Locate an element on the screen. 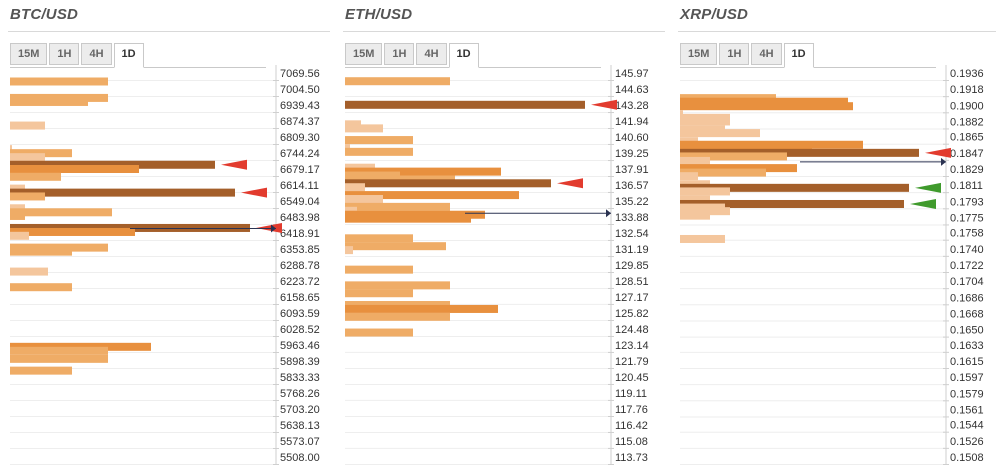 This screenshot has height=469, width=998. level-label: 0.1615 is located at coordinates (967, 362).